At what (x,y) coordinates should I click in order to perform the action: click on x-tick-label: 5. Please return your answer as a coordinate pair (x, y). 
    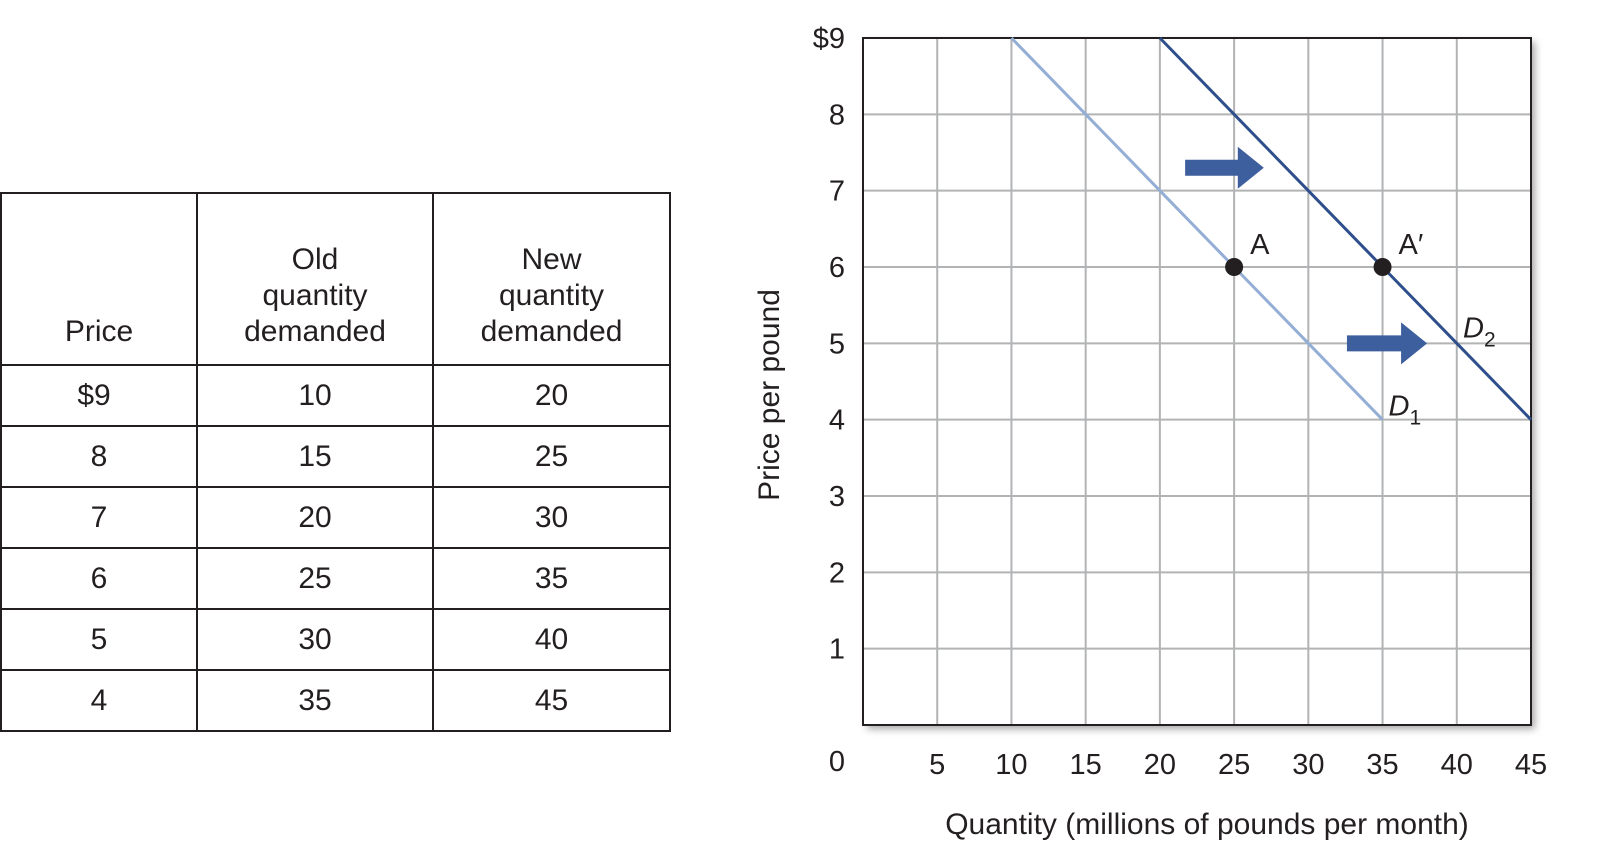
    Looking at the image, I should click on (937, 765).